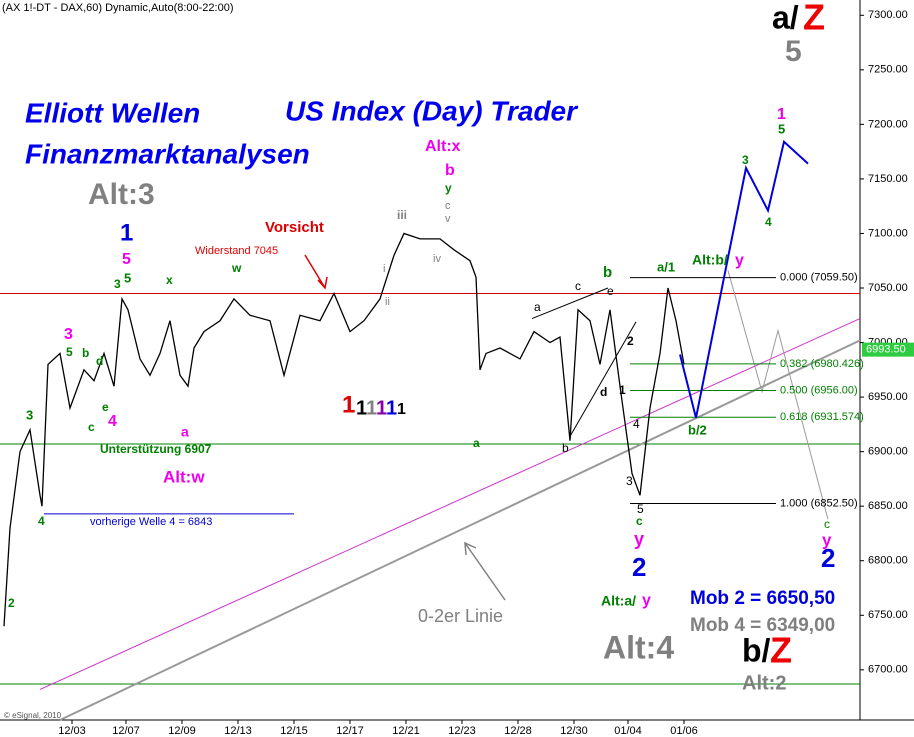 The height and width of the screenshot is (737, 914). Describe the element at coordinates (156, 449) in the screenshot. I see `annotation: Unterstützung 6907` at that location.